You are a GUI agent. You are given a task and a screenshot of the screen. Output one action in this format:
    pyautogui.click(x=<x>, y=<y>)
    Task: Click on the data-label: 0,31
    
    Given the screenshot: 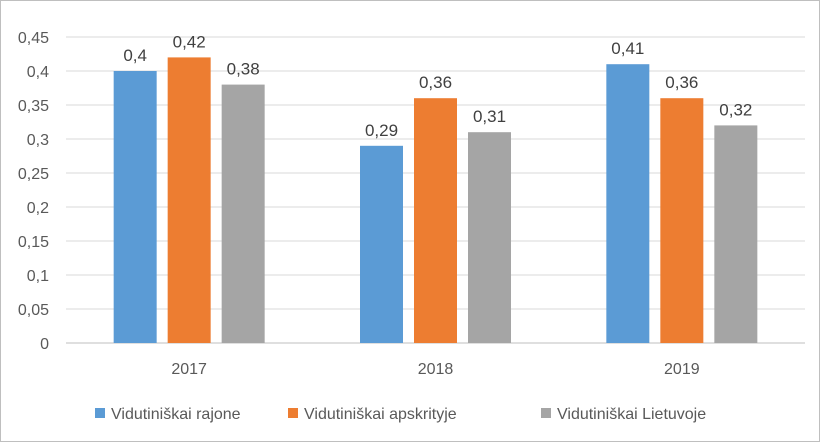 What is the action you would take?
    pyautogui.click(x=489, y=116)
    